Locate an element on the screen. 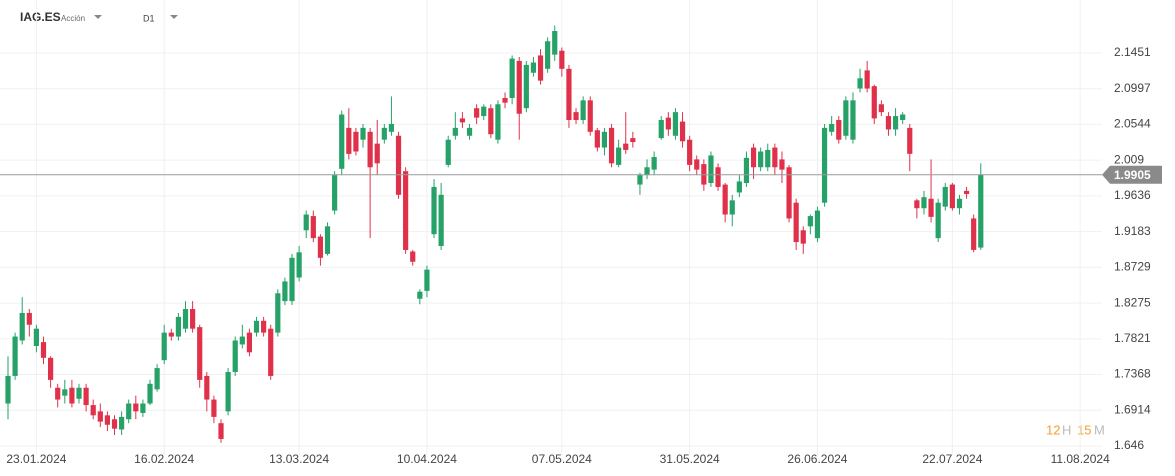 The height and width of the screenshot is (476, 1175). current-price-box is located at coordinates (1132, 174).